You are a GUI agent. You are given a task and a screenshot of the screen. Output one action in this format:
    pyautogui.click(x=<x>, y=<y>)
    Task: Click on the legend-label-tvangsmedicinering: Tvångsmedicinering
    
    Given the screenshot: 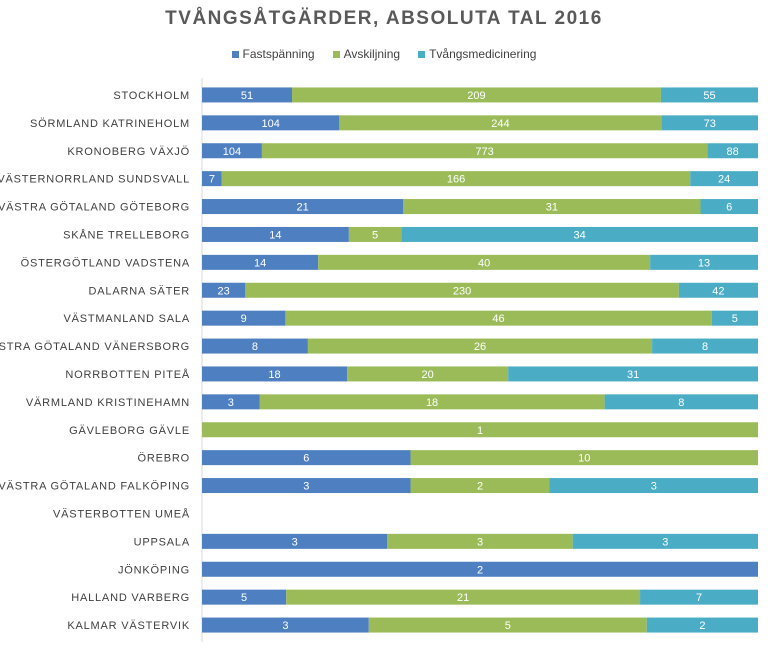 What is the action you would take?
    pyautogui.click(x=483, y=54)
    